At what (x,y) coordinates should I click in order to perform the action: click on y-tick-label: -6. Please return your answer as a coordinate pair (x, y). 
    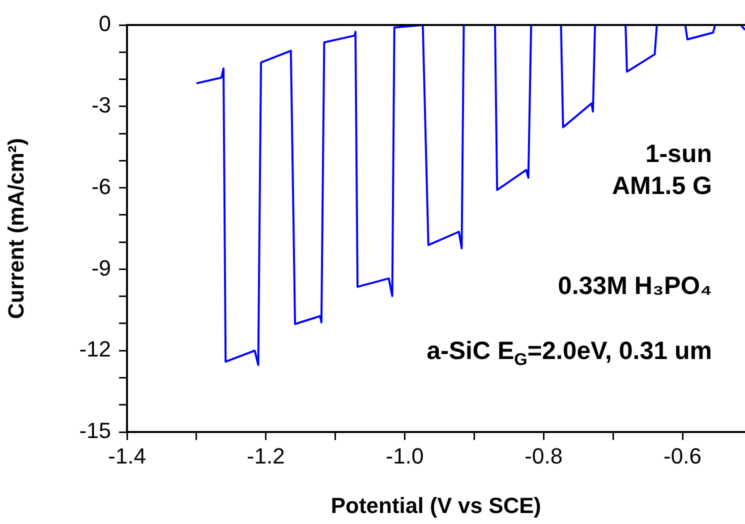
    Looking at the image, I should click on (101, 186).